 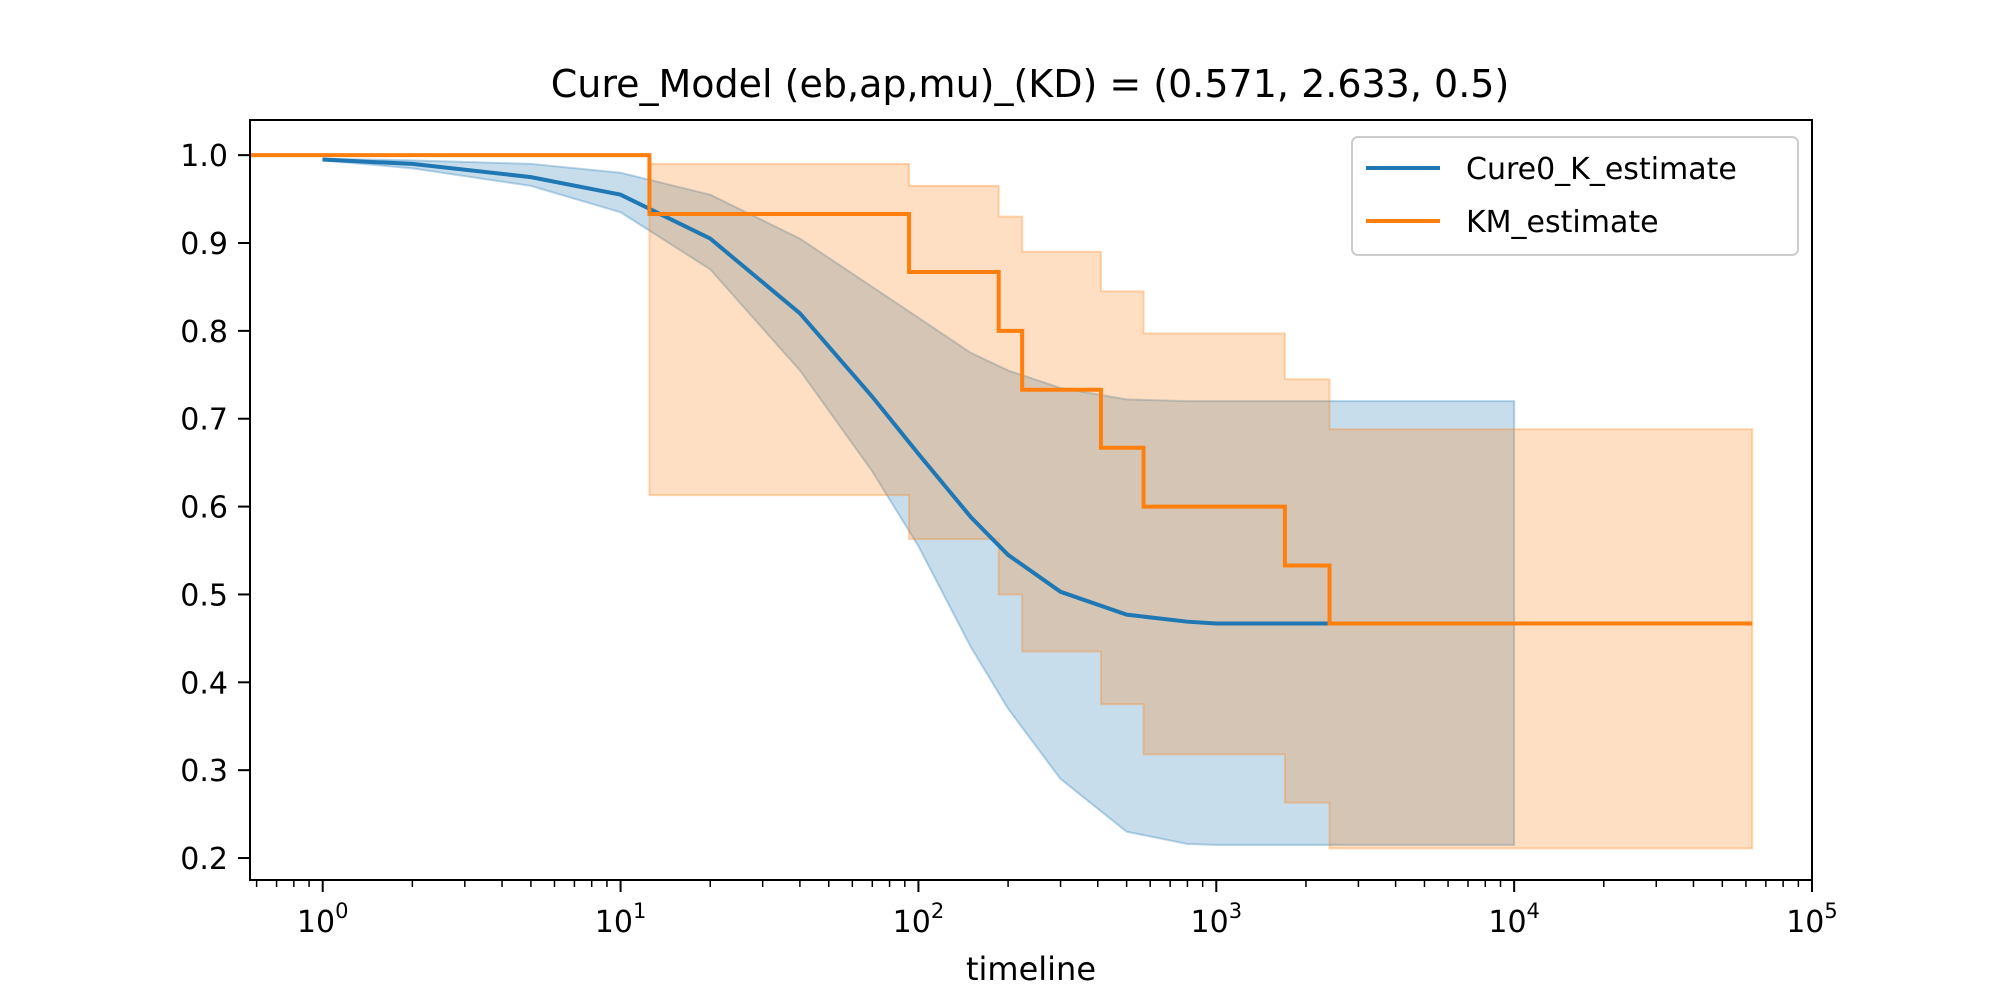 I want to click on x-tick-label: 10³, so click(x=1217, y=919).